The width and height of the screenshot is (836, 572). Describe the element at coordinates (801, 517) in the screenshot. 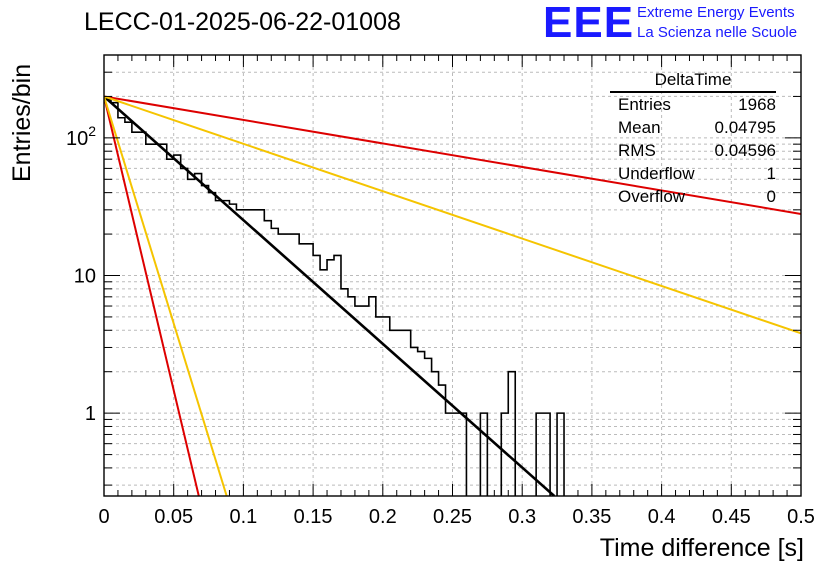

I see `x-tick-label: 0.5` at that location.